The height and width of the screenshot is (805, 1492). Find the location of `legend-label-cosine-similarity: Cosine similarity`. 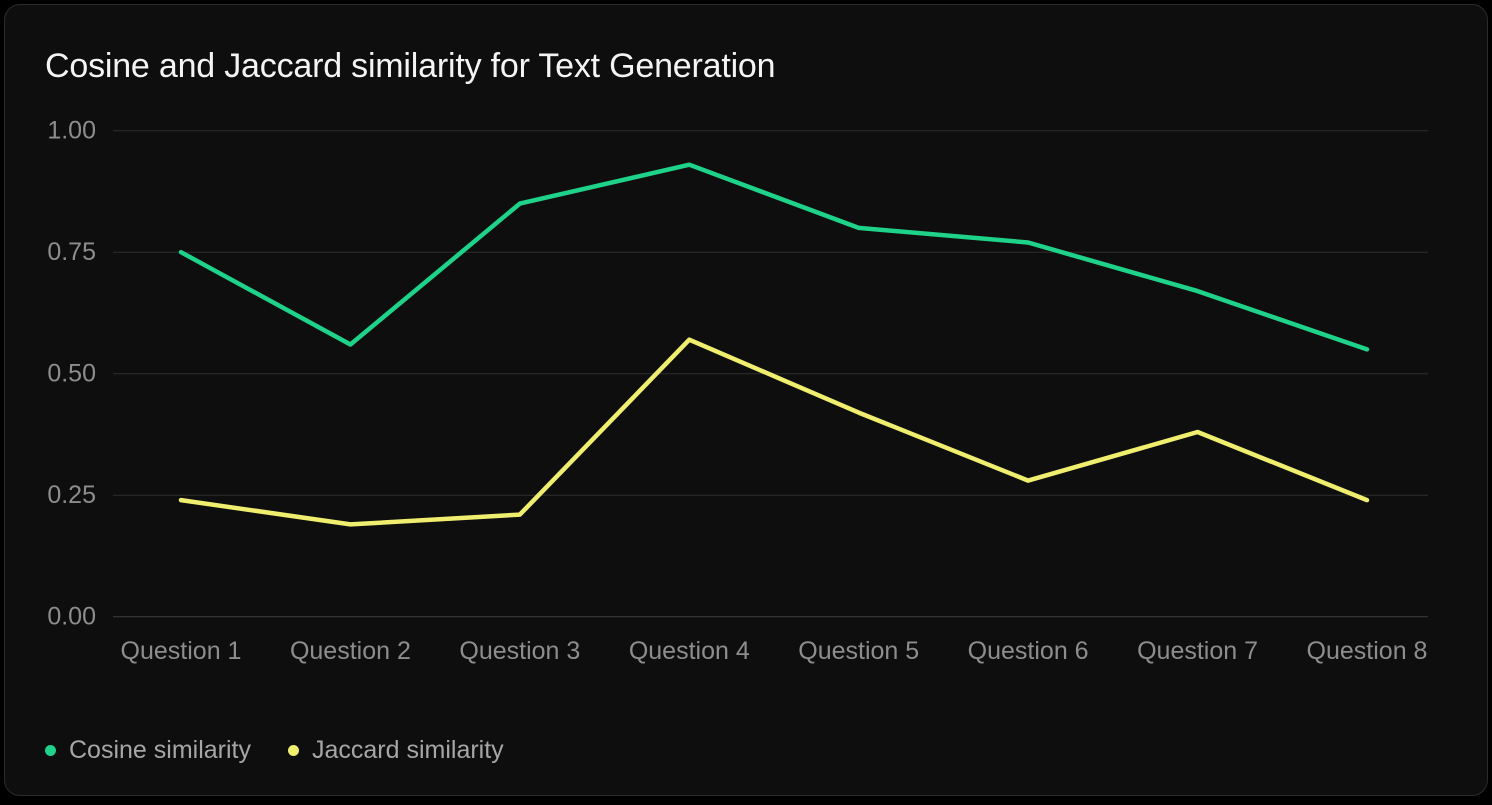

legend-label-cosine-similarity: Cosine similarity is located at coordinates (160, 750).